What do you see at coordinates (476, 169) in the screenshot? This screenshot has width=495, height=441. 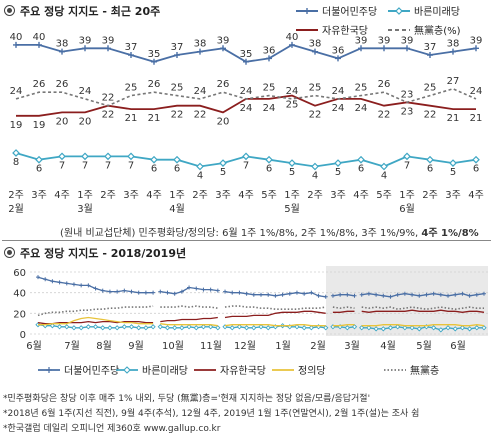 I see `data-label-bareun: 6` at bounding box center [476, 169].